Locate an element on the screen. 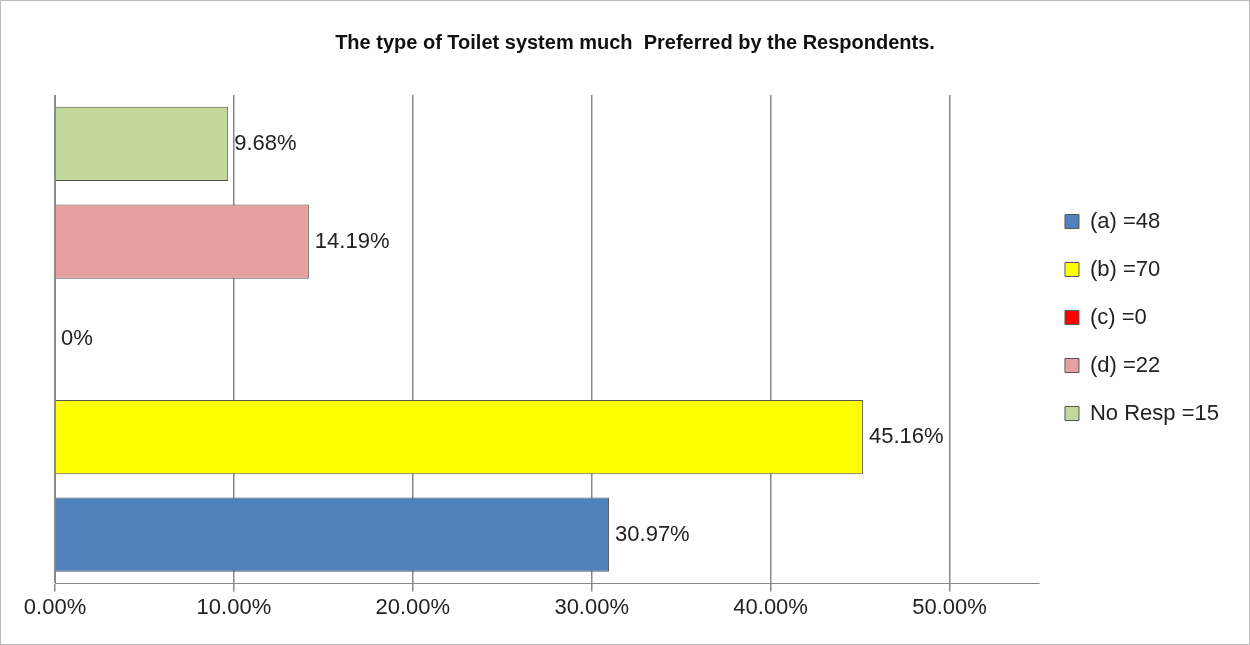 Image resolution: width=1250 pixels, height=645 pixels. x-tick-label: 40.00% is located at coordinates (770, 606).